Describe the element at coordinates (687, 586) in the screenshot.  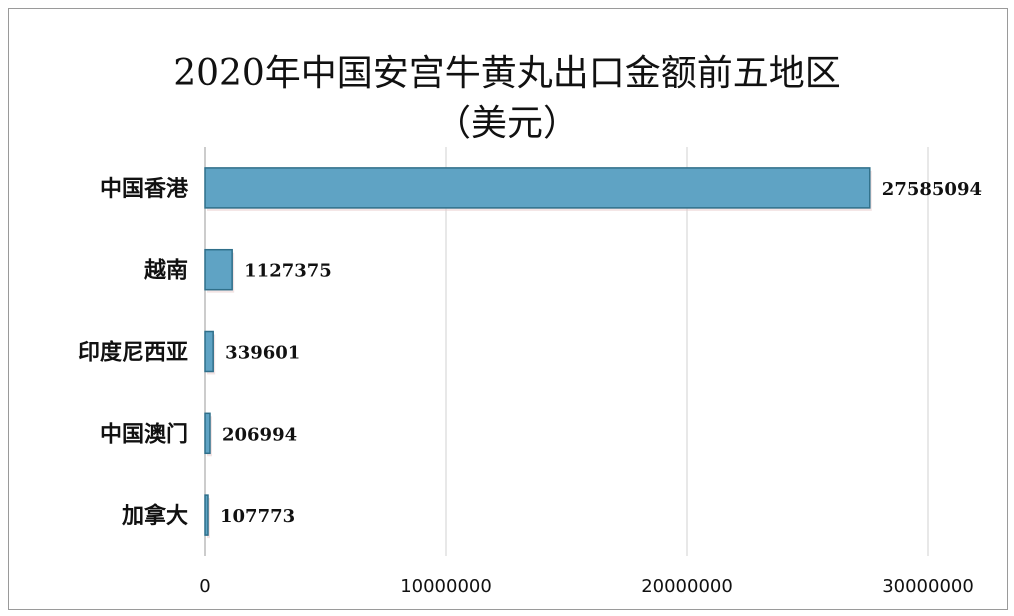
I see `x-tick-label: 20000000` at that location.